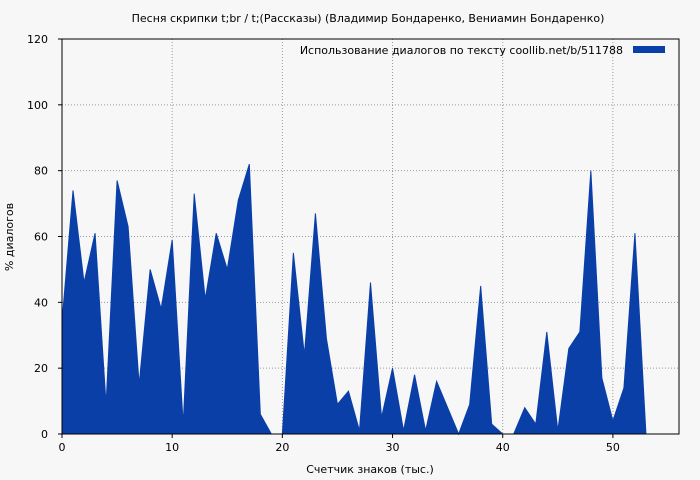 This screenshot has height=480, width=700. Describe the element at coordinates (37, 39) in the screenshot. I see `y-tick-label: 120` at that location.